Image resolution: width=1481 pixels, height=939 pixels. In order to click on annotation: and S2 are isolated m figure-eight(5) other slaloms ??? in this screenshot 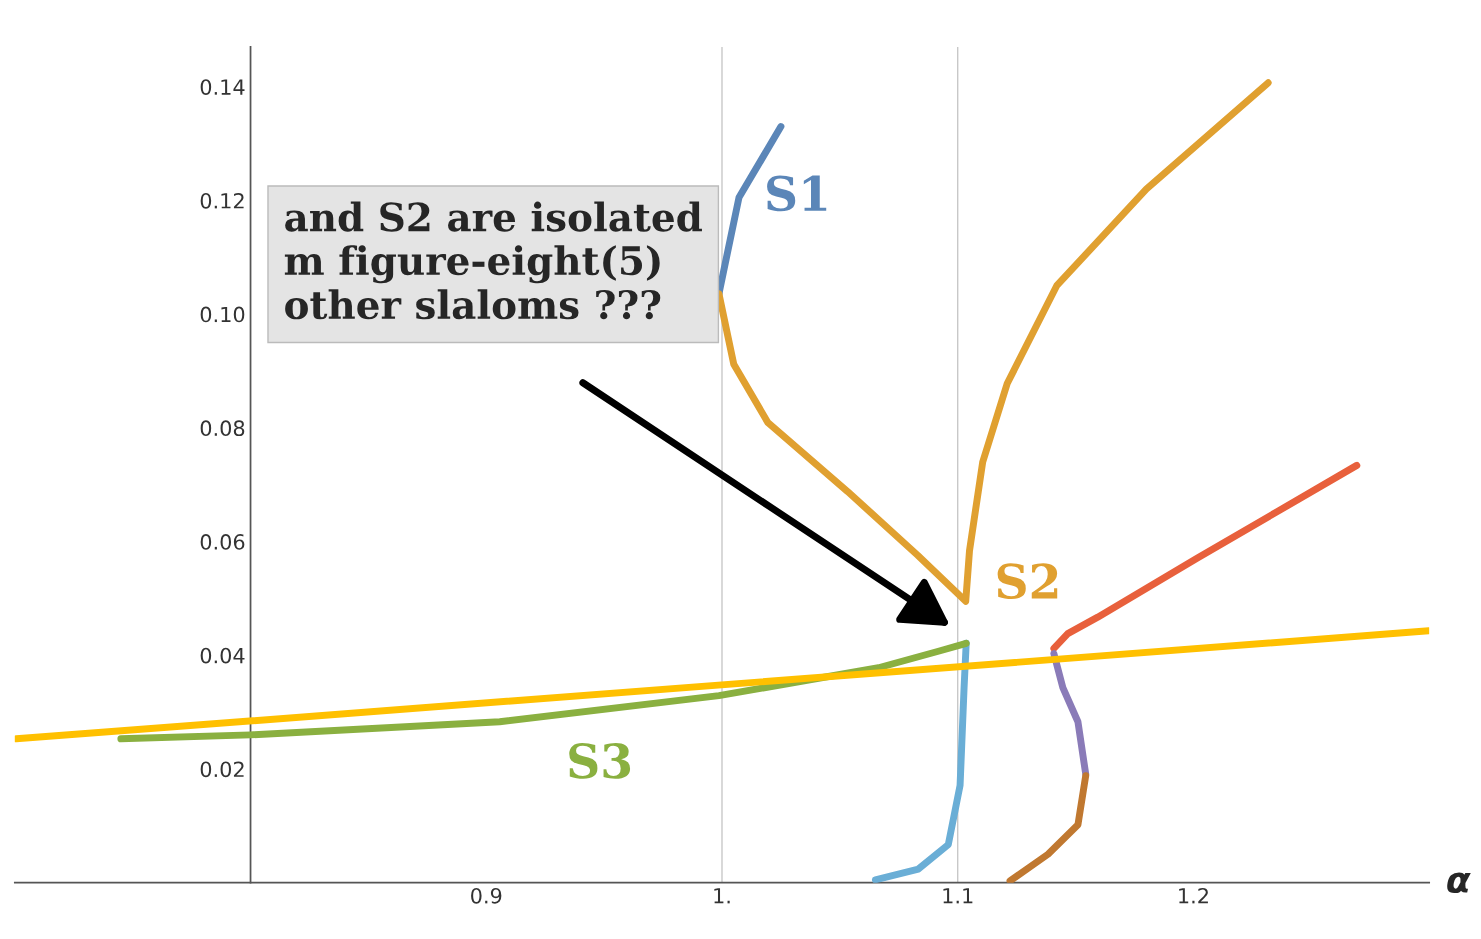, I will do `click(493, 260)`.